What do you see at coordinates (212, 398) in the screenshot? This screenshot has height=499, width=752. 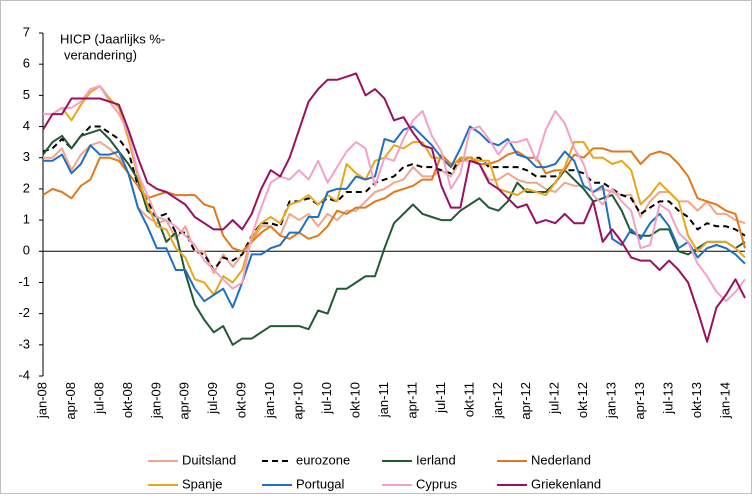 I see `x-tick-label: jul-09` at bounding box center [212, 398].